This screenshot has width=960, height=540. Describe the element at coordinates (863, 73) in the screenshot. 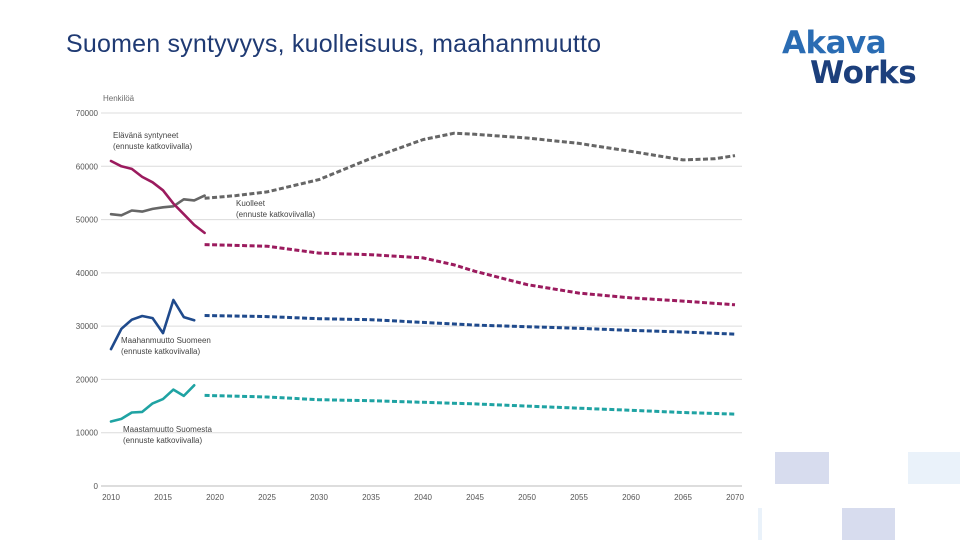

I see `logo-line-2: Works` at that location.